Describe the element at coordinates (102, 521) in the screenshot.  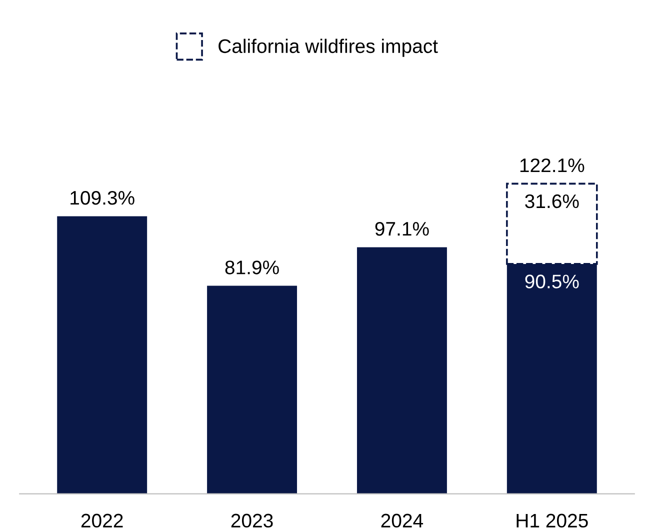
I see `x-tick-label: 2022` at that location.